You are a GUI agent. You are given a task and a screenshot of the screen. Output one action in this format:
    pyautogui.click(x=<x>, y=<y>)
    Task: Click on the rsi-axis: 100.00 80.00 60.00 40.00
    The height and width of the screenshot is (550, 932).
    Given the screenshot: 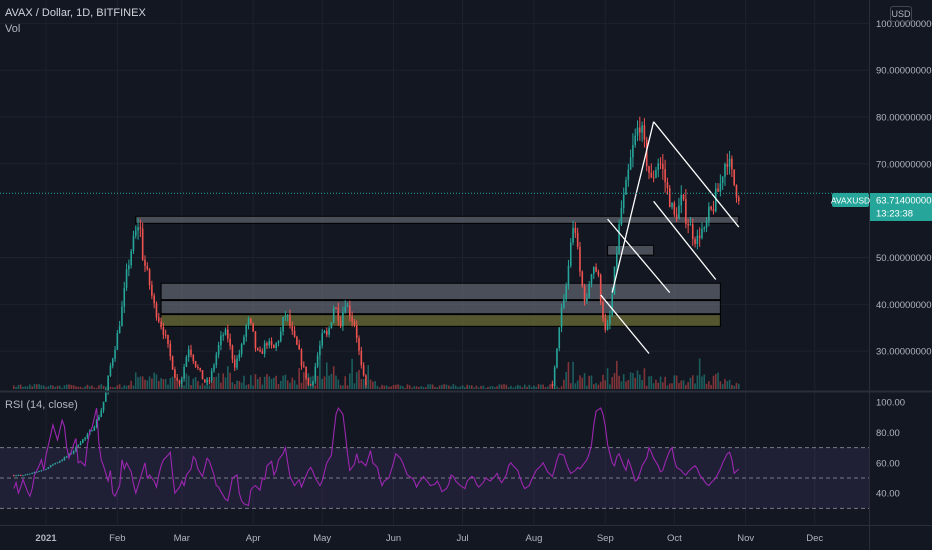 What is the action you would take?
    pyautogui.click(x=890, y=449)
    